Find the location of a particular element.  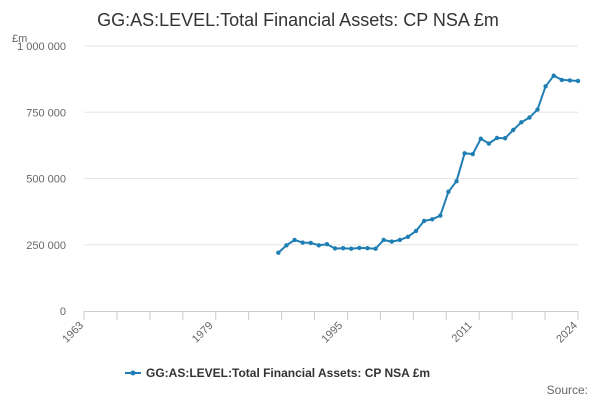

y-axis-unit-label: £m is located at coordinates (19, 39).